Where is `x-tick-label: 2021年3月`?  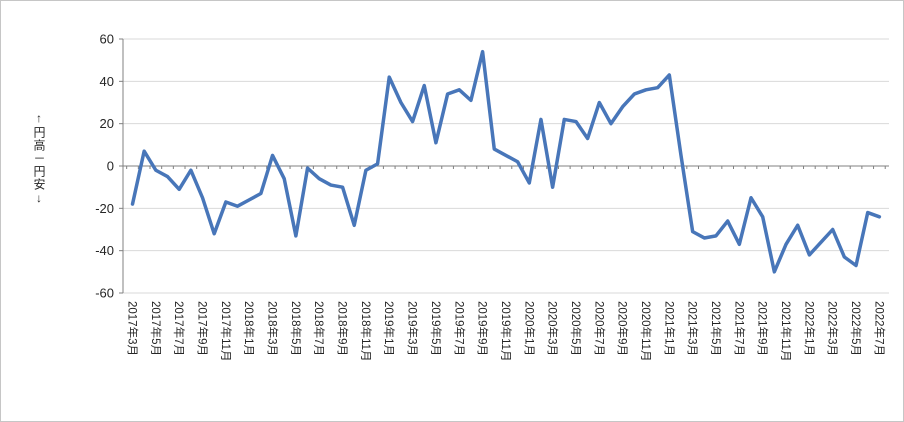 x-tick-label: 2021年3月 is located at coordinates (693, 328).